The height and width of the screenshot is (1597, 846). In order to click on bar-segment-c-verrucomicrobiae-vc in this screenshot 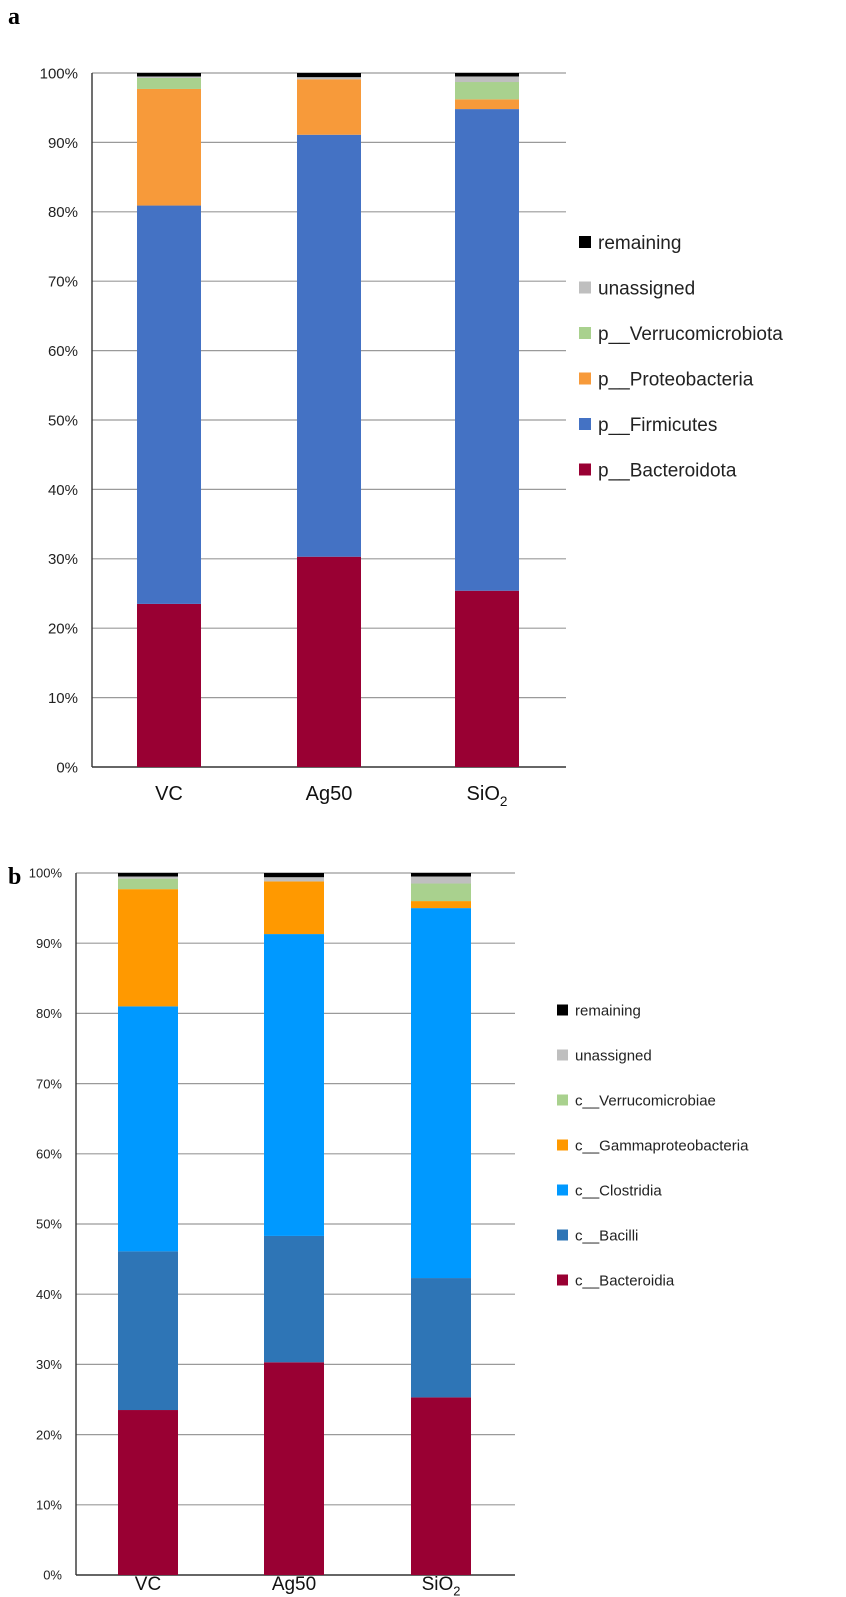, I will do `click(148, 884)`.